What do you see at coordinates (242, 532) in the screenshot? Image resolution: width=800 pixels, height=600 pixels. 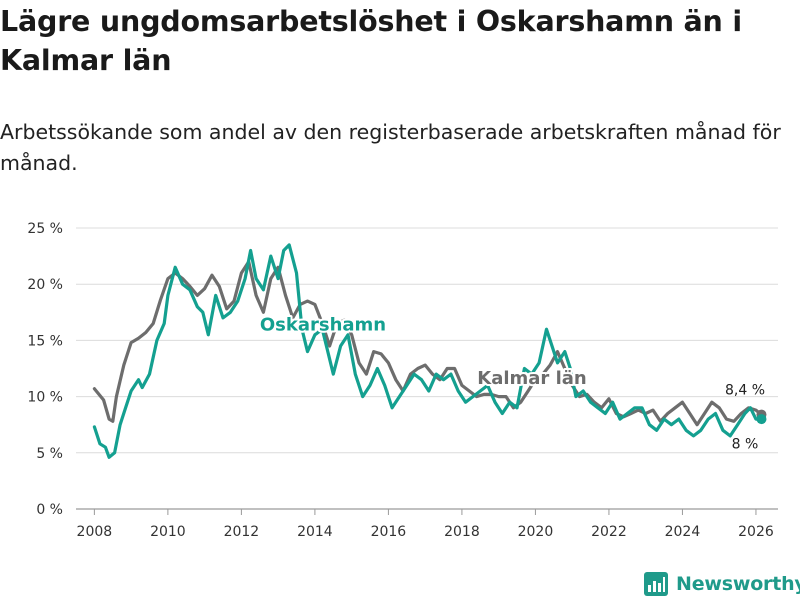 I see `x-tick-label: 2012` at bounding box center [242, 532].